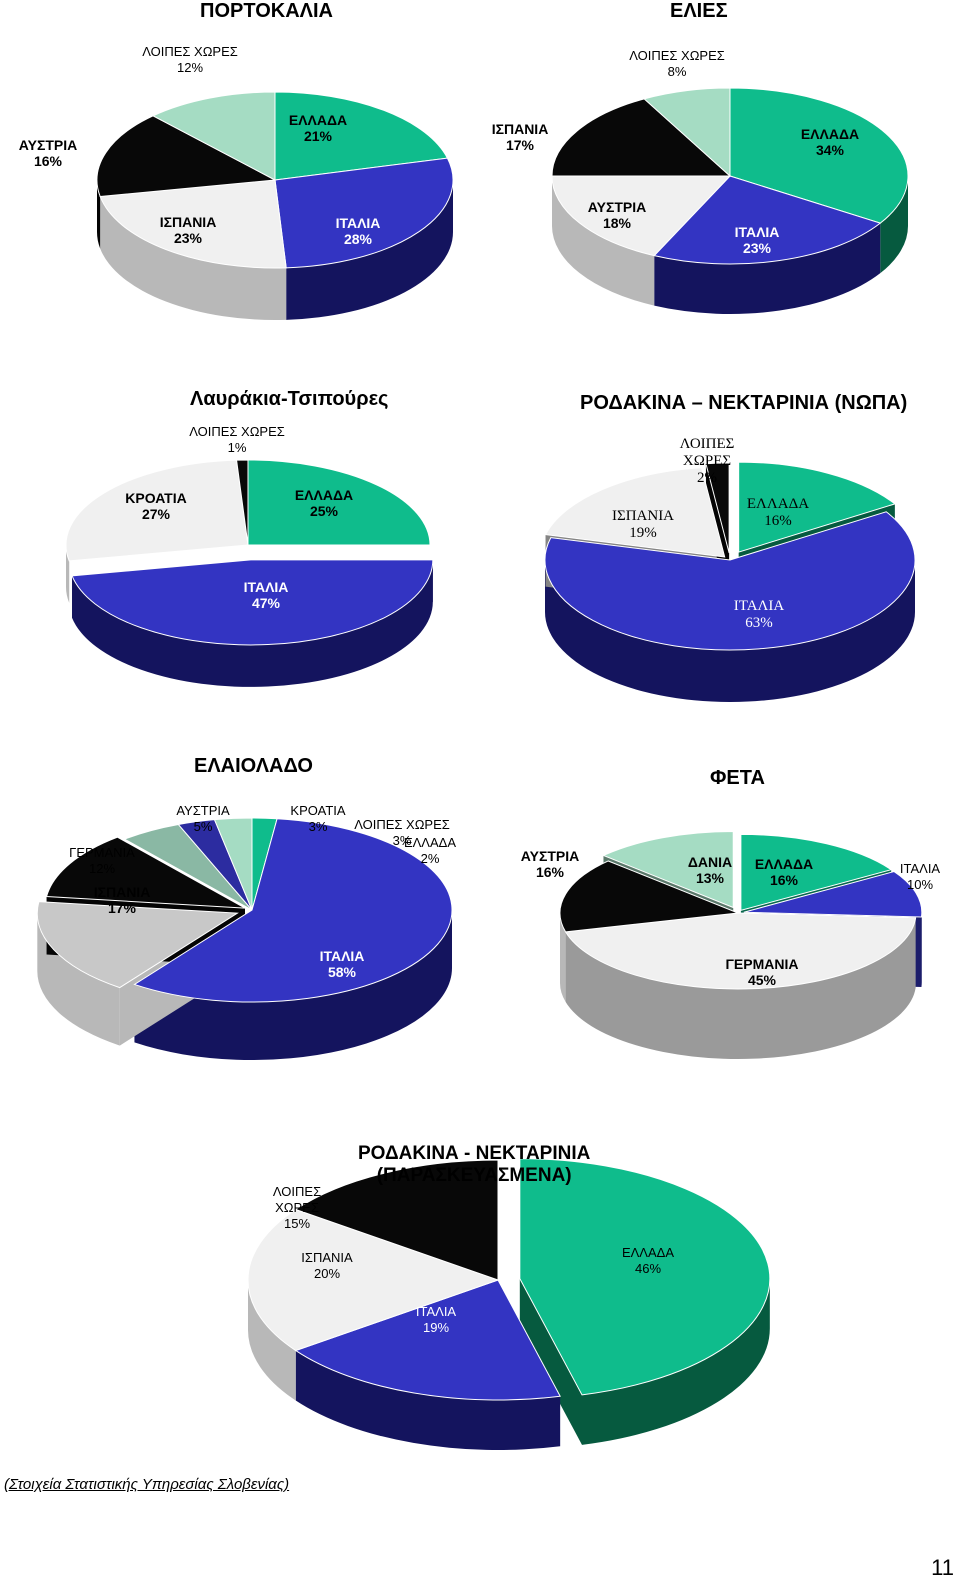 The height and width of the screenshot is (1582, 960). Describe the element at coordinates (617, 223) in the screenshot. I see `slice-value-label: 18%` at that location.